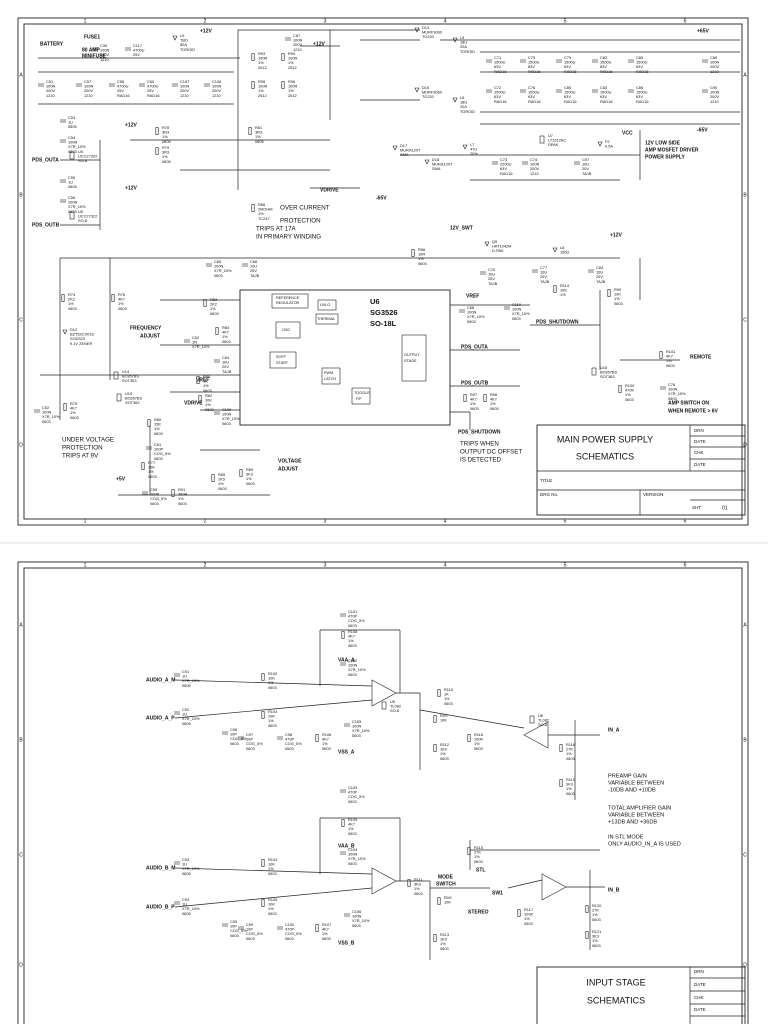  Describe the element at coordinates (80, 211) in the screenshot. I see `component-label: U5` at that location.